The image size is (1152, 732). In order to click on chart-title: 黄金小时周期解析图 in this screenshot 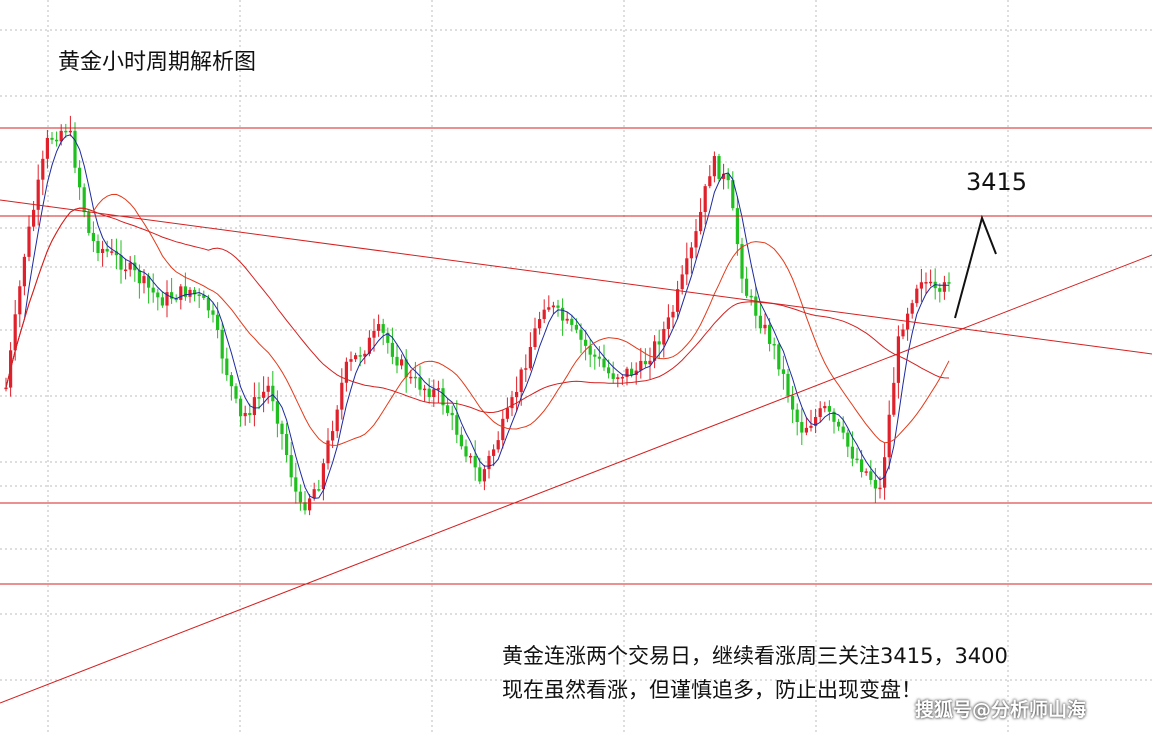, I will do `click(157, 62)`.